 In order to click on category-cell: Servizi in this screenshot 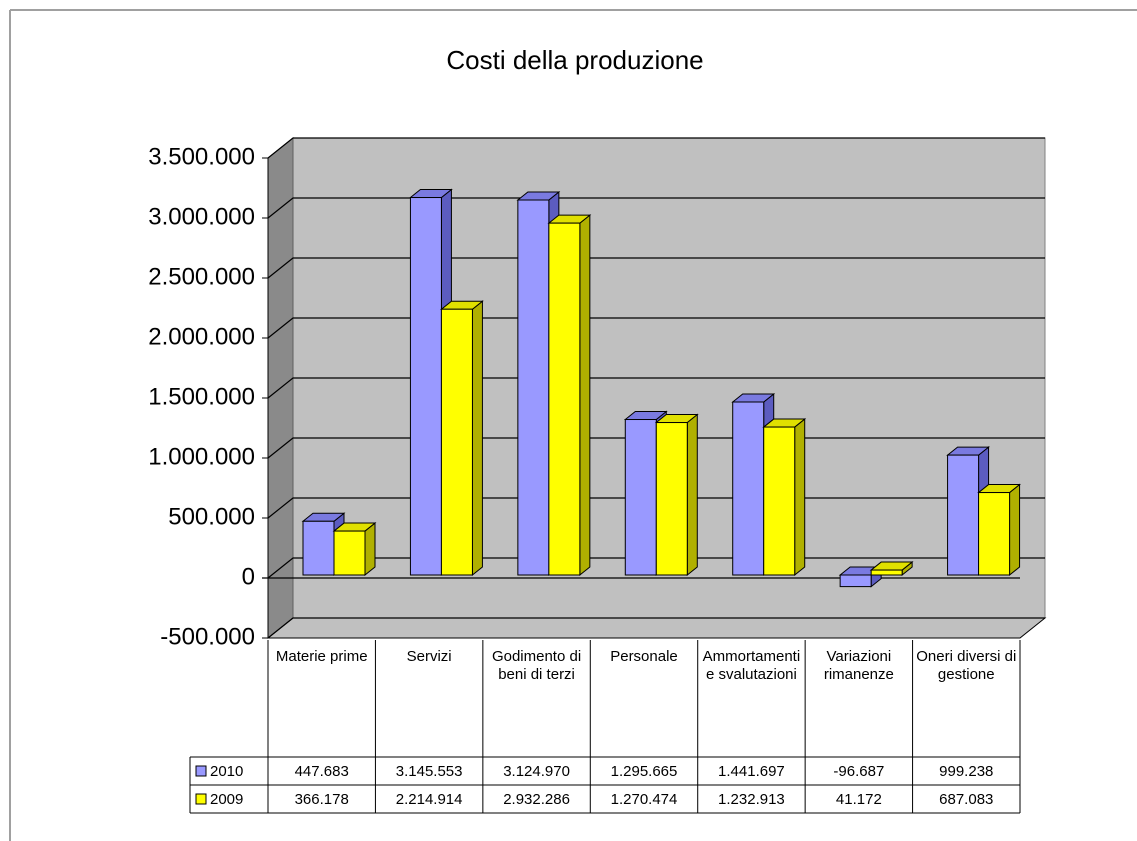, I will do `click(429, 656)`.